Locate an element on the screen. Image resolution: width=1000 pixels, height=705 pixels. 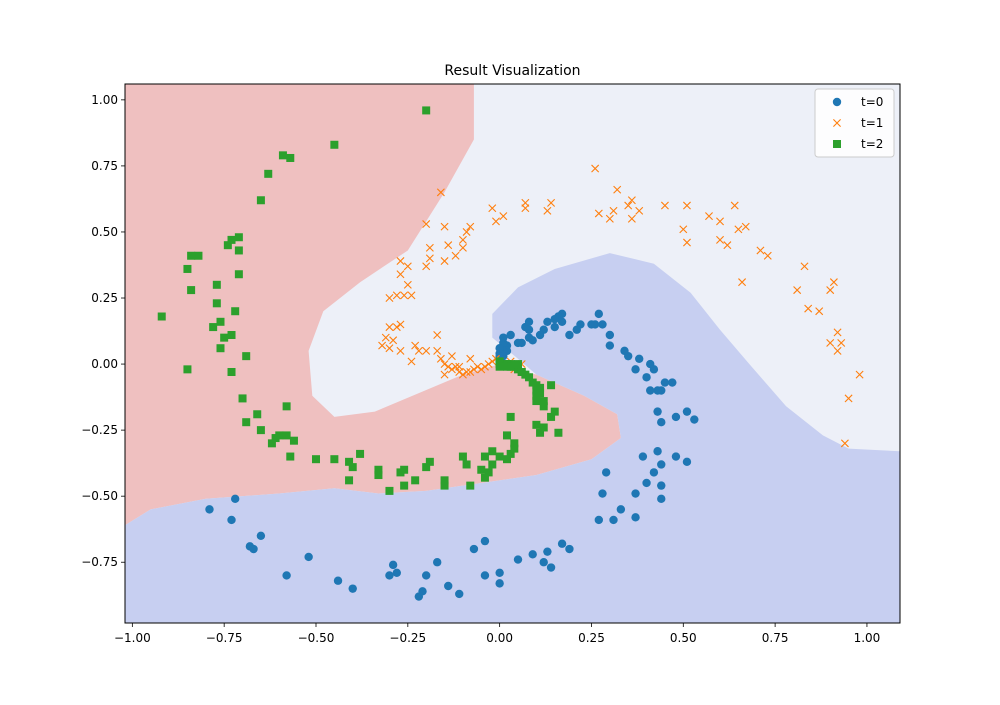
y-tick-label: 0.50 is located at coordinates (104, 232).